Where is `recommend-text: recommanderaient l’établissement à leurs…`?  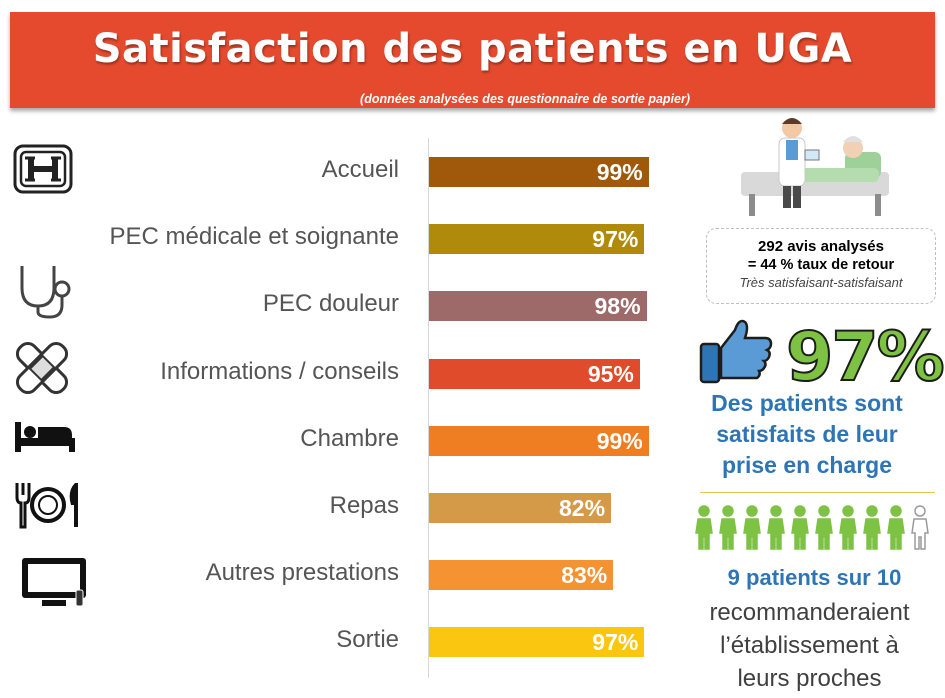 recommend-text: recommanderaient l’établissement à leurs… is located at coordinates (808, 645).